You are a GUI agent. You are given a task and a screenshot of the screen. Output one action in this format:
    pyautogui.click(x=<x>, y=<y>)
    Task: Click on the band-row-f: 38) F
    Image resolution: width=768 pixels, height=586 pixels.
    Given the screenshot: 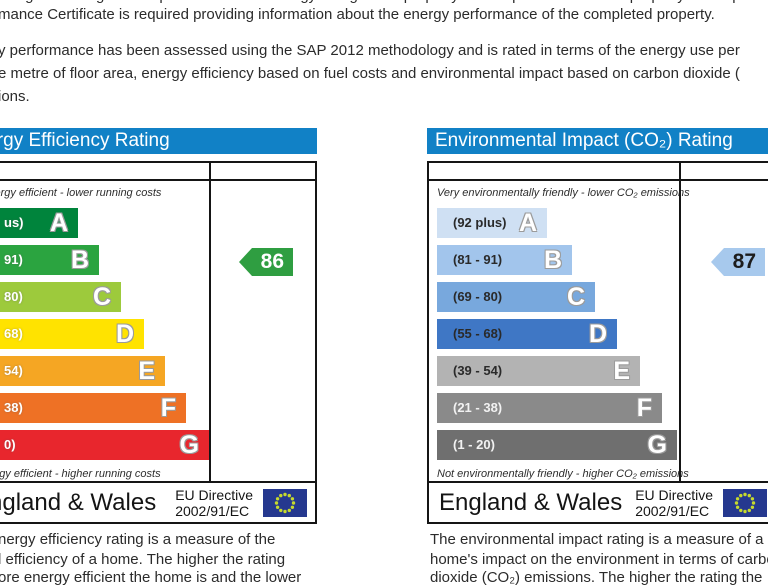 What is the action you would take?
    pyautogui.click(x=93, y=408)
    